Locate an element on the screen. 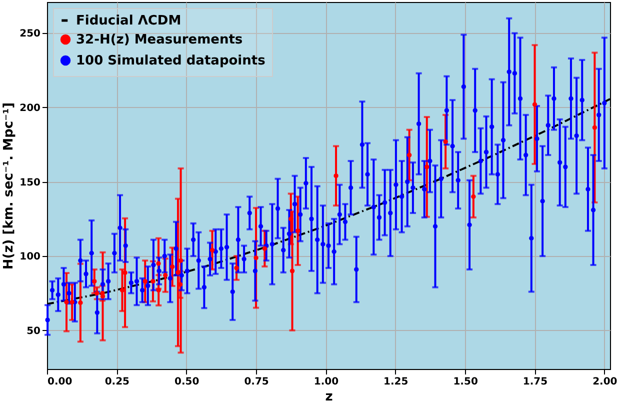 This screenshot has width=622, height=403. legend-label: Fiducial ΛCDM is located at coordinates (129, 21).